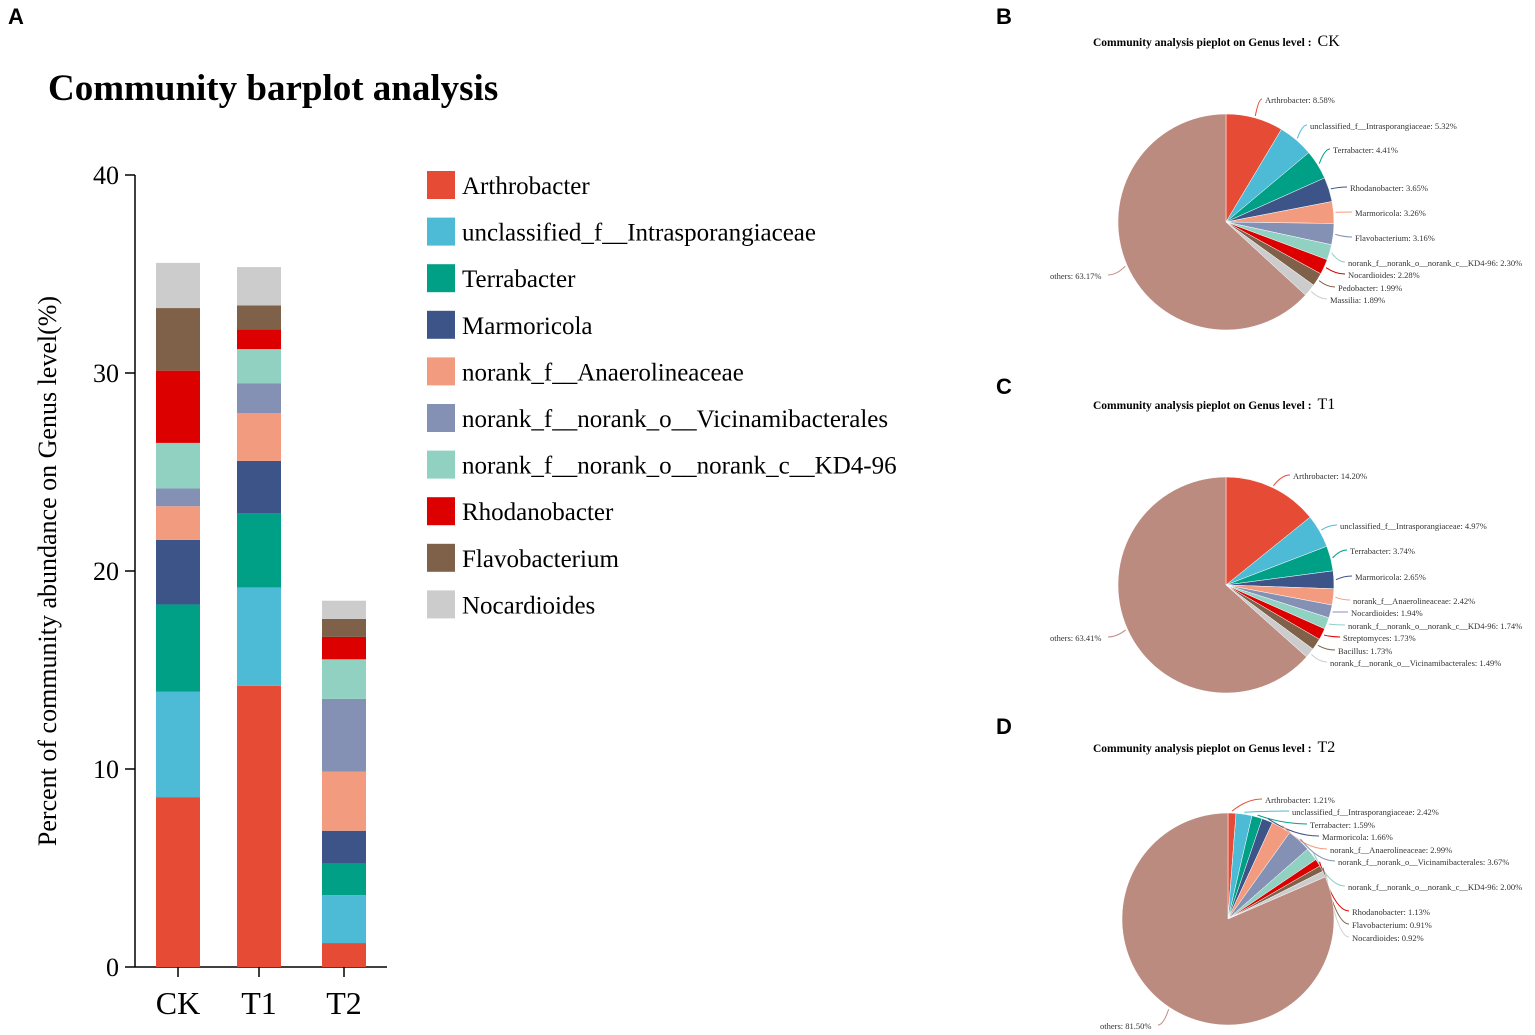 This screenshot has height=1035, width=1535. What do you see at coordinates (1329, 41) in the screenshot?
I see `pie-title-sample: CK` at bounding box center [1329, 41].